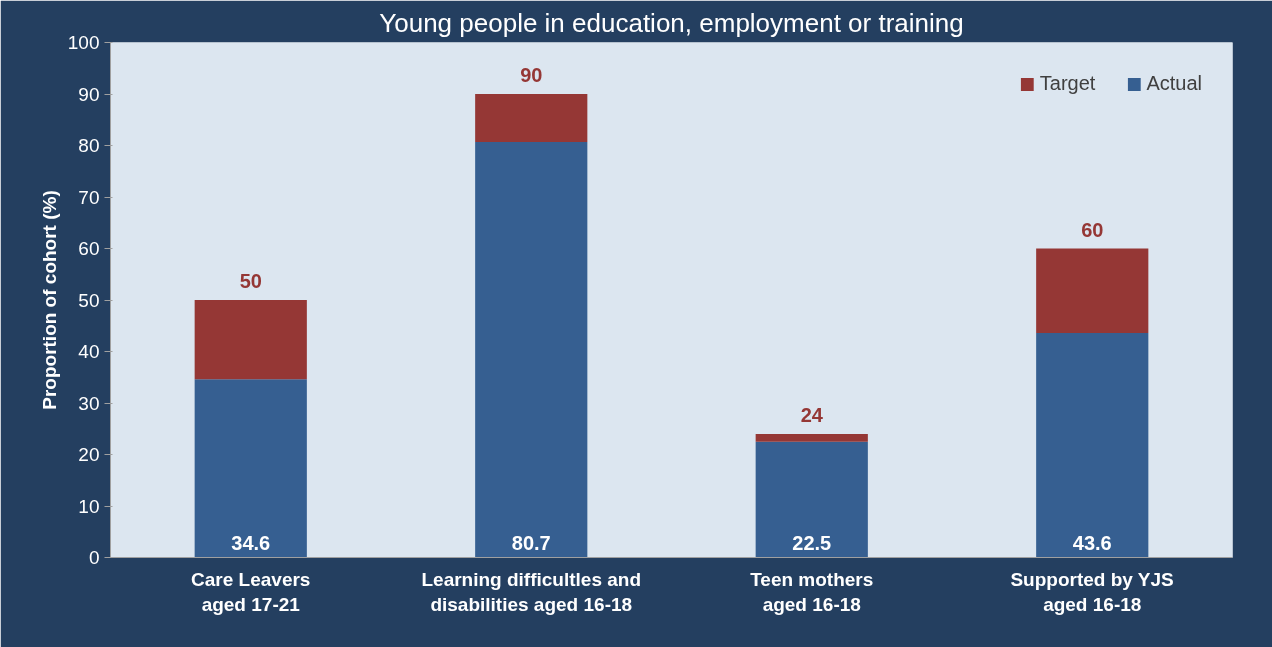  I want to click on y-tick-label: 0, so click(94, 557).